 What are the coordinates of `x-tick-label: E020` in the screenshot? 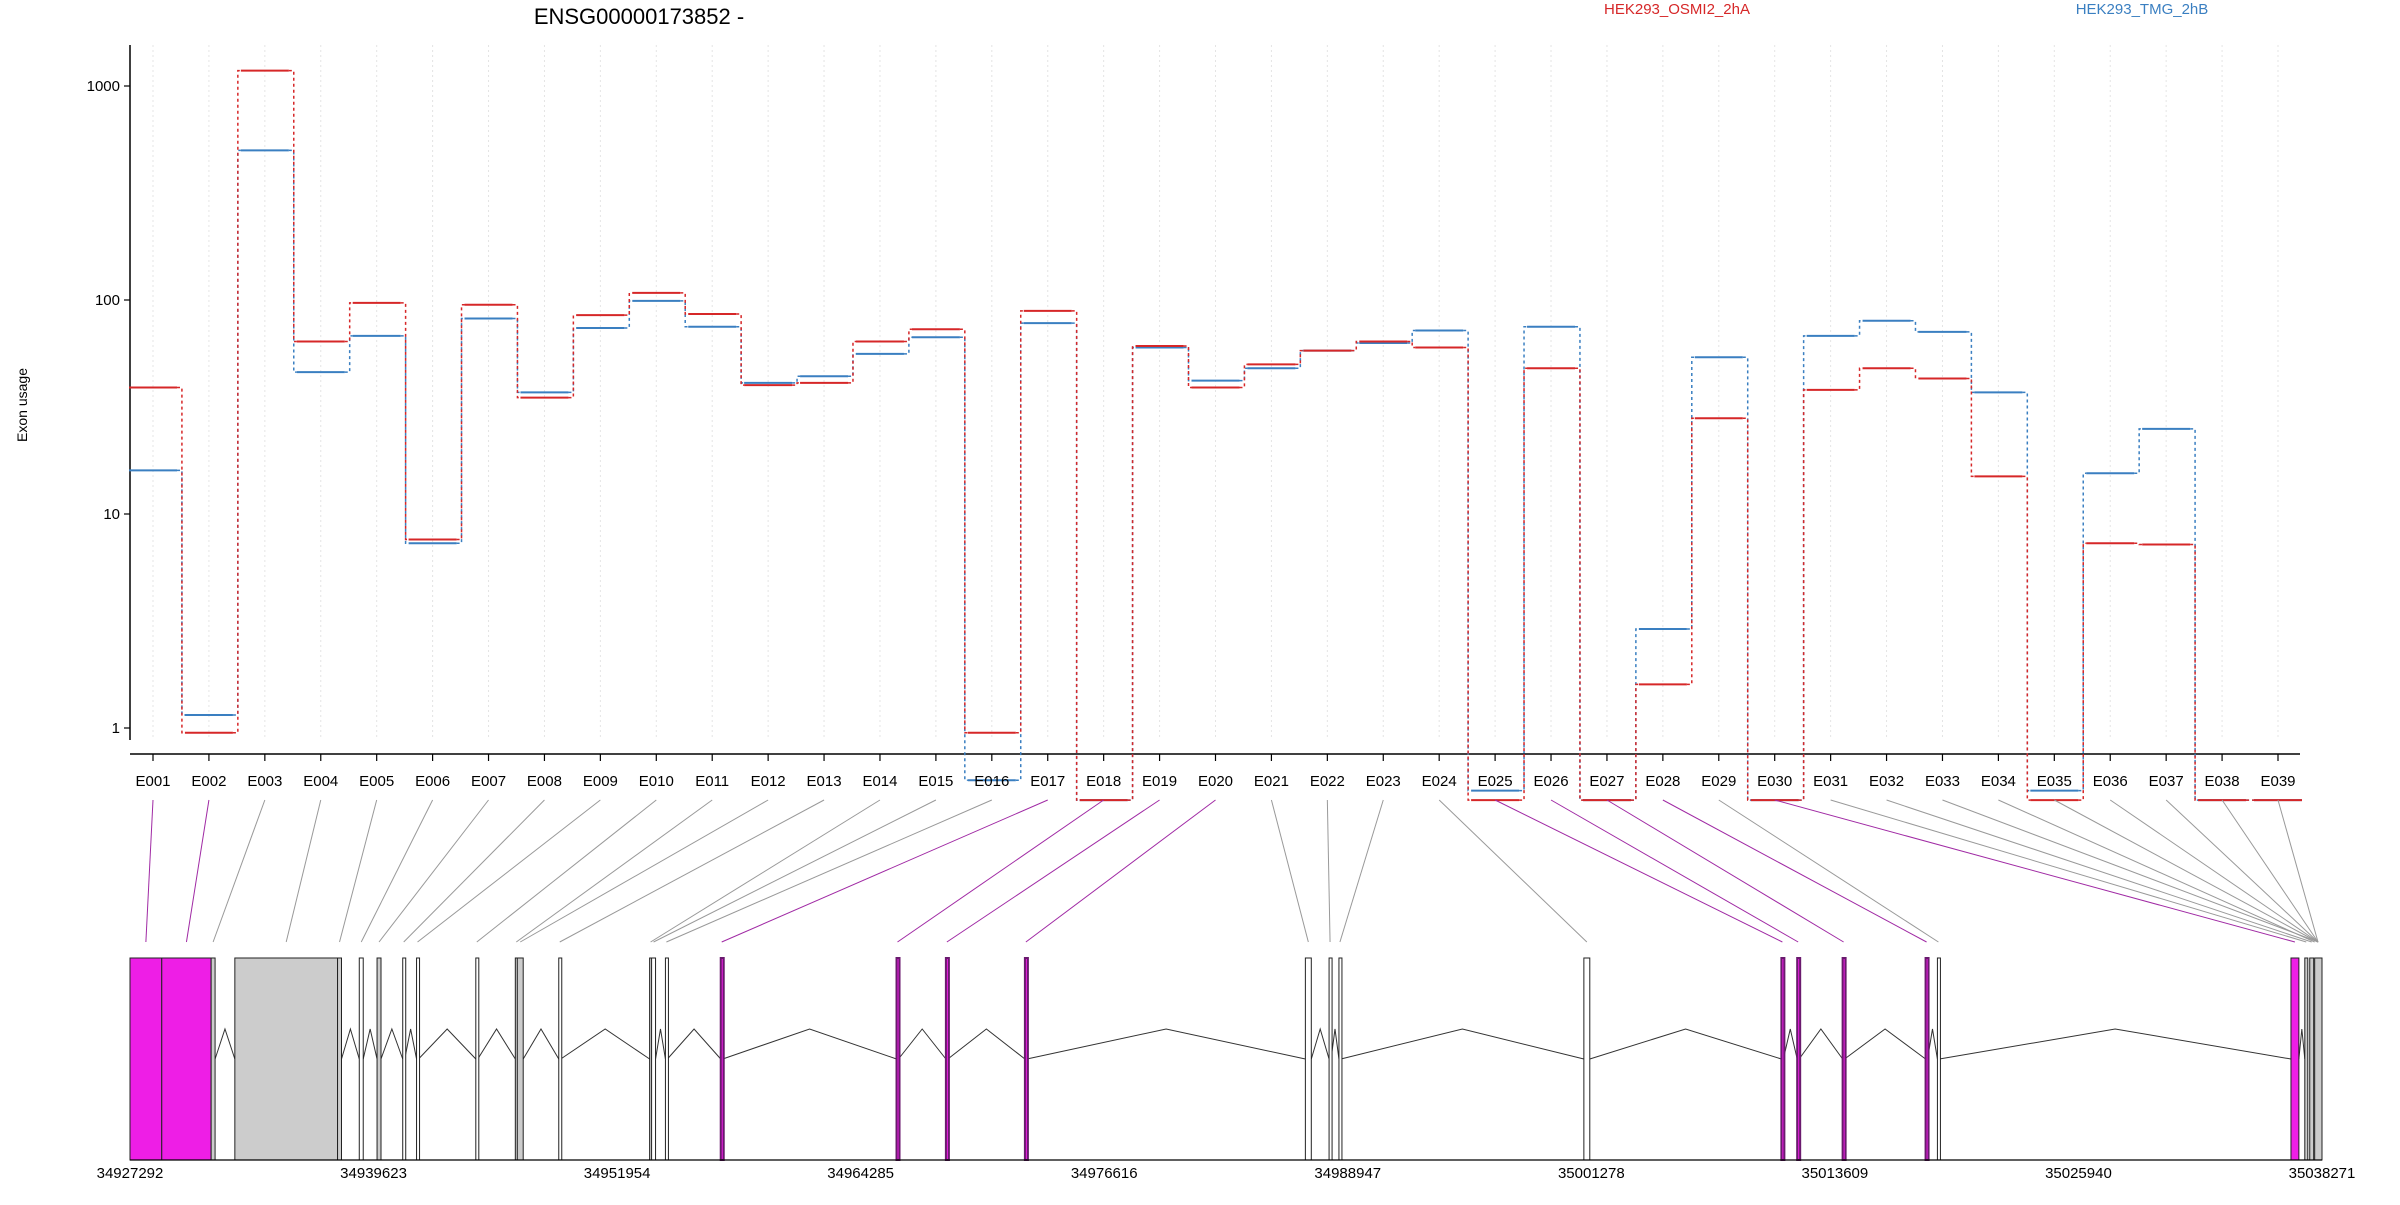 It's located at (1215, 781).